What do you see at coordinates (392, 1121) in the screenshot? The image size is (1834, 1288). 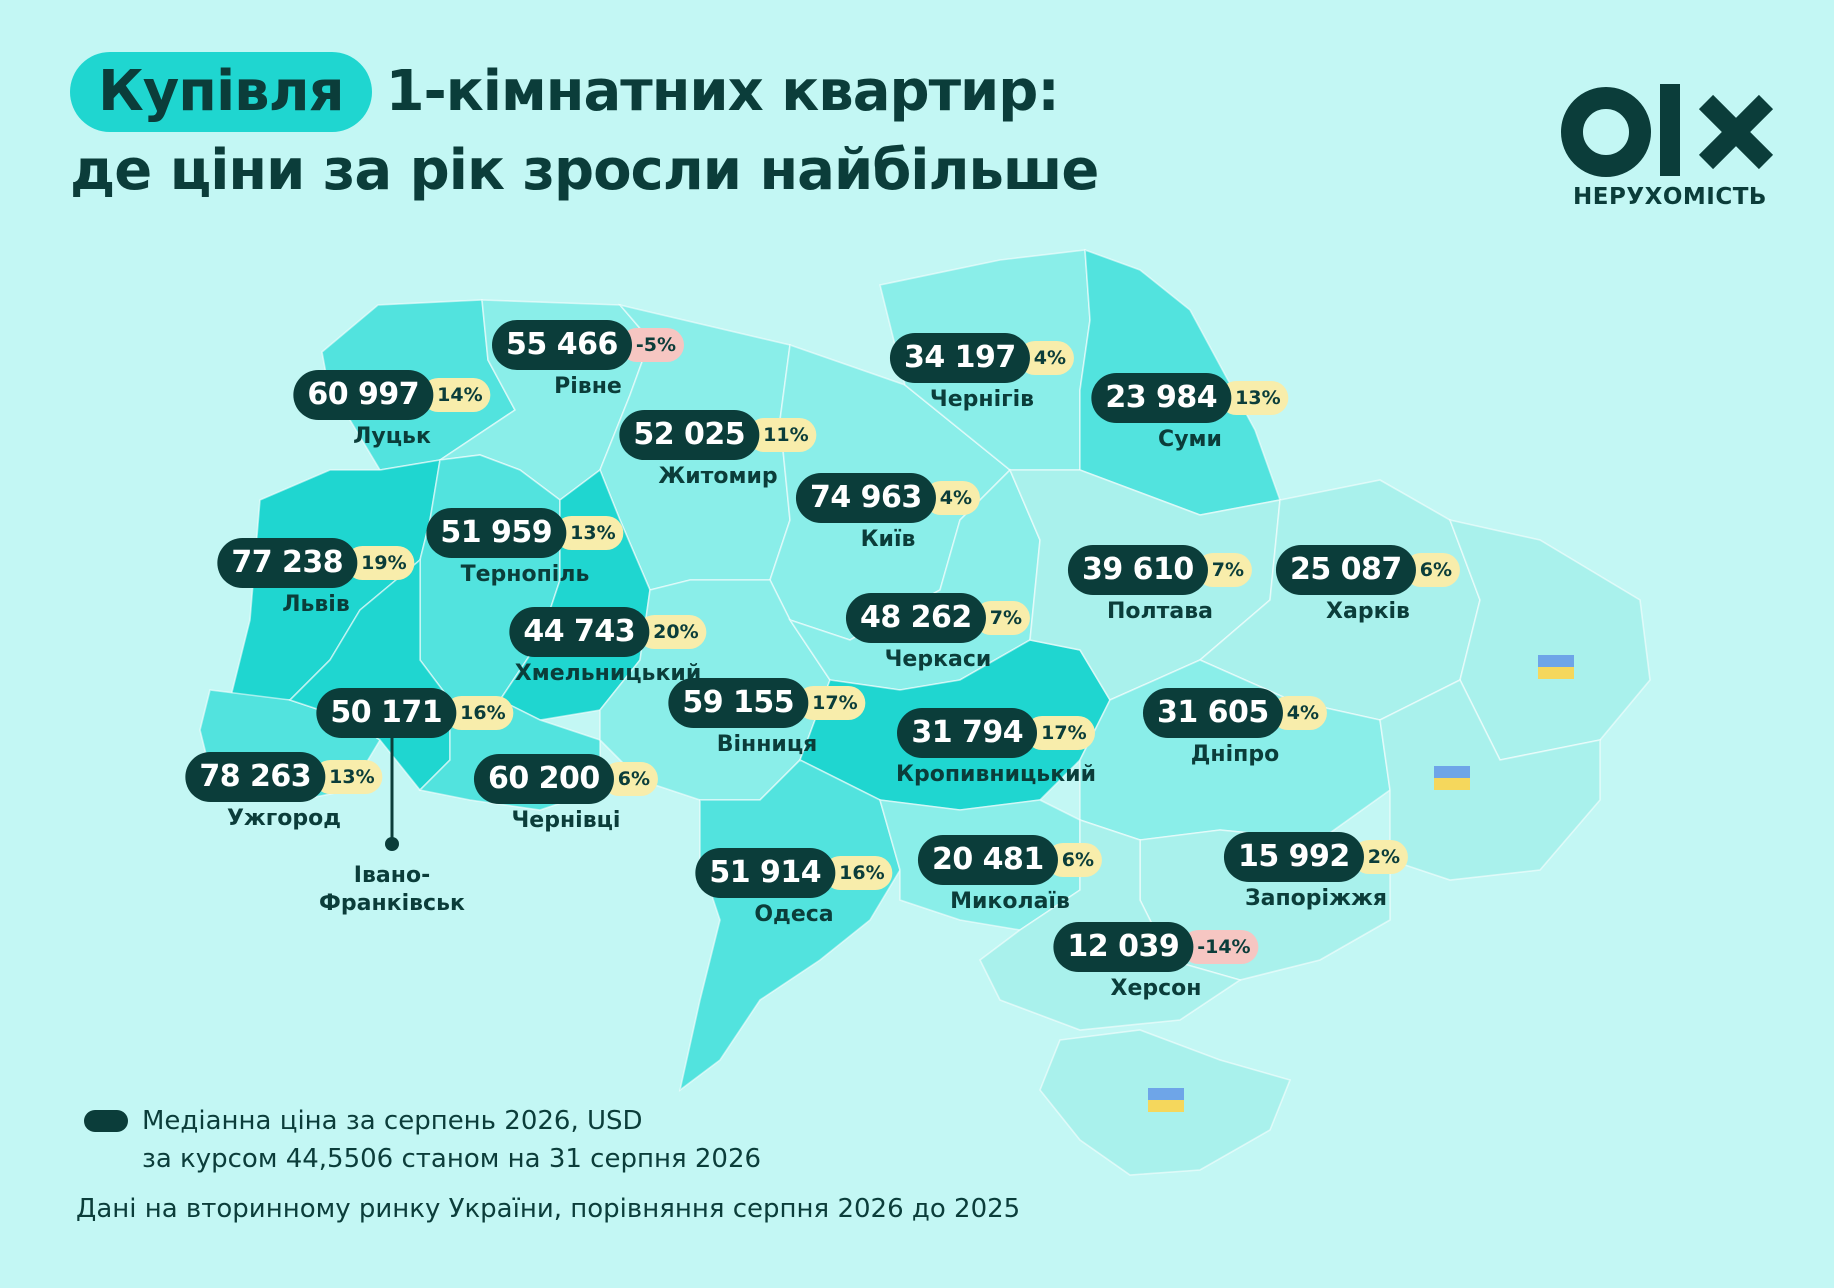 I see `legend-line-1: Медіанна ціна за серпень 2026, USD` at bounding box center [392, 1121].